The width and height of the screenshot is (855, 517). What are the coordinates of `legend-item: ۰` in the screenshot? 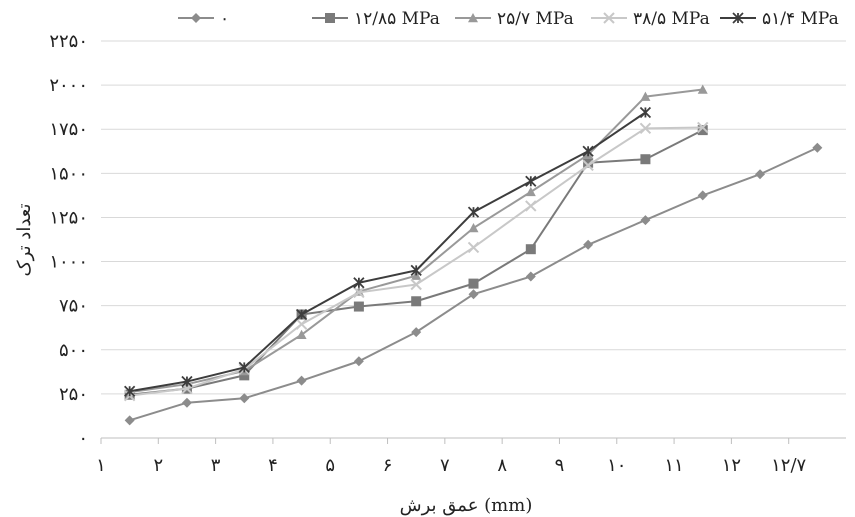 It's located at (203, 19).